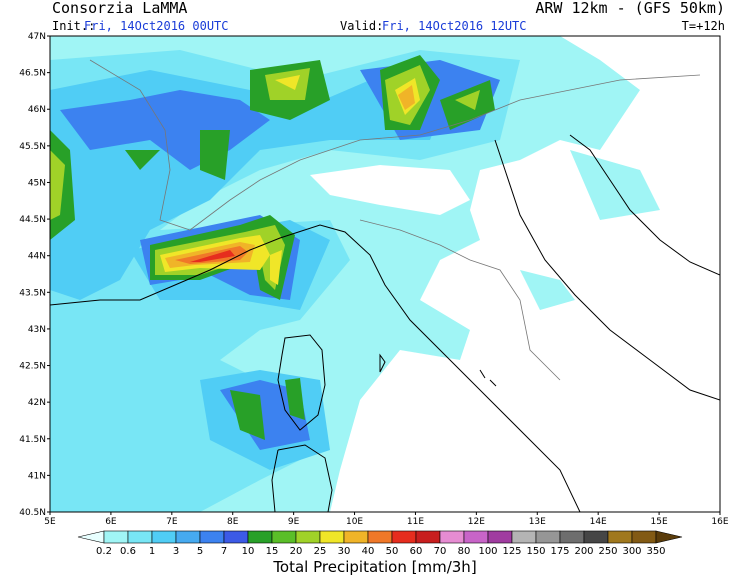 Image resolution: width=751 pixels, height=580 pixels. I want to click on lat-label: 42.5N, so click(32, 367).